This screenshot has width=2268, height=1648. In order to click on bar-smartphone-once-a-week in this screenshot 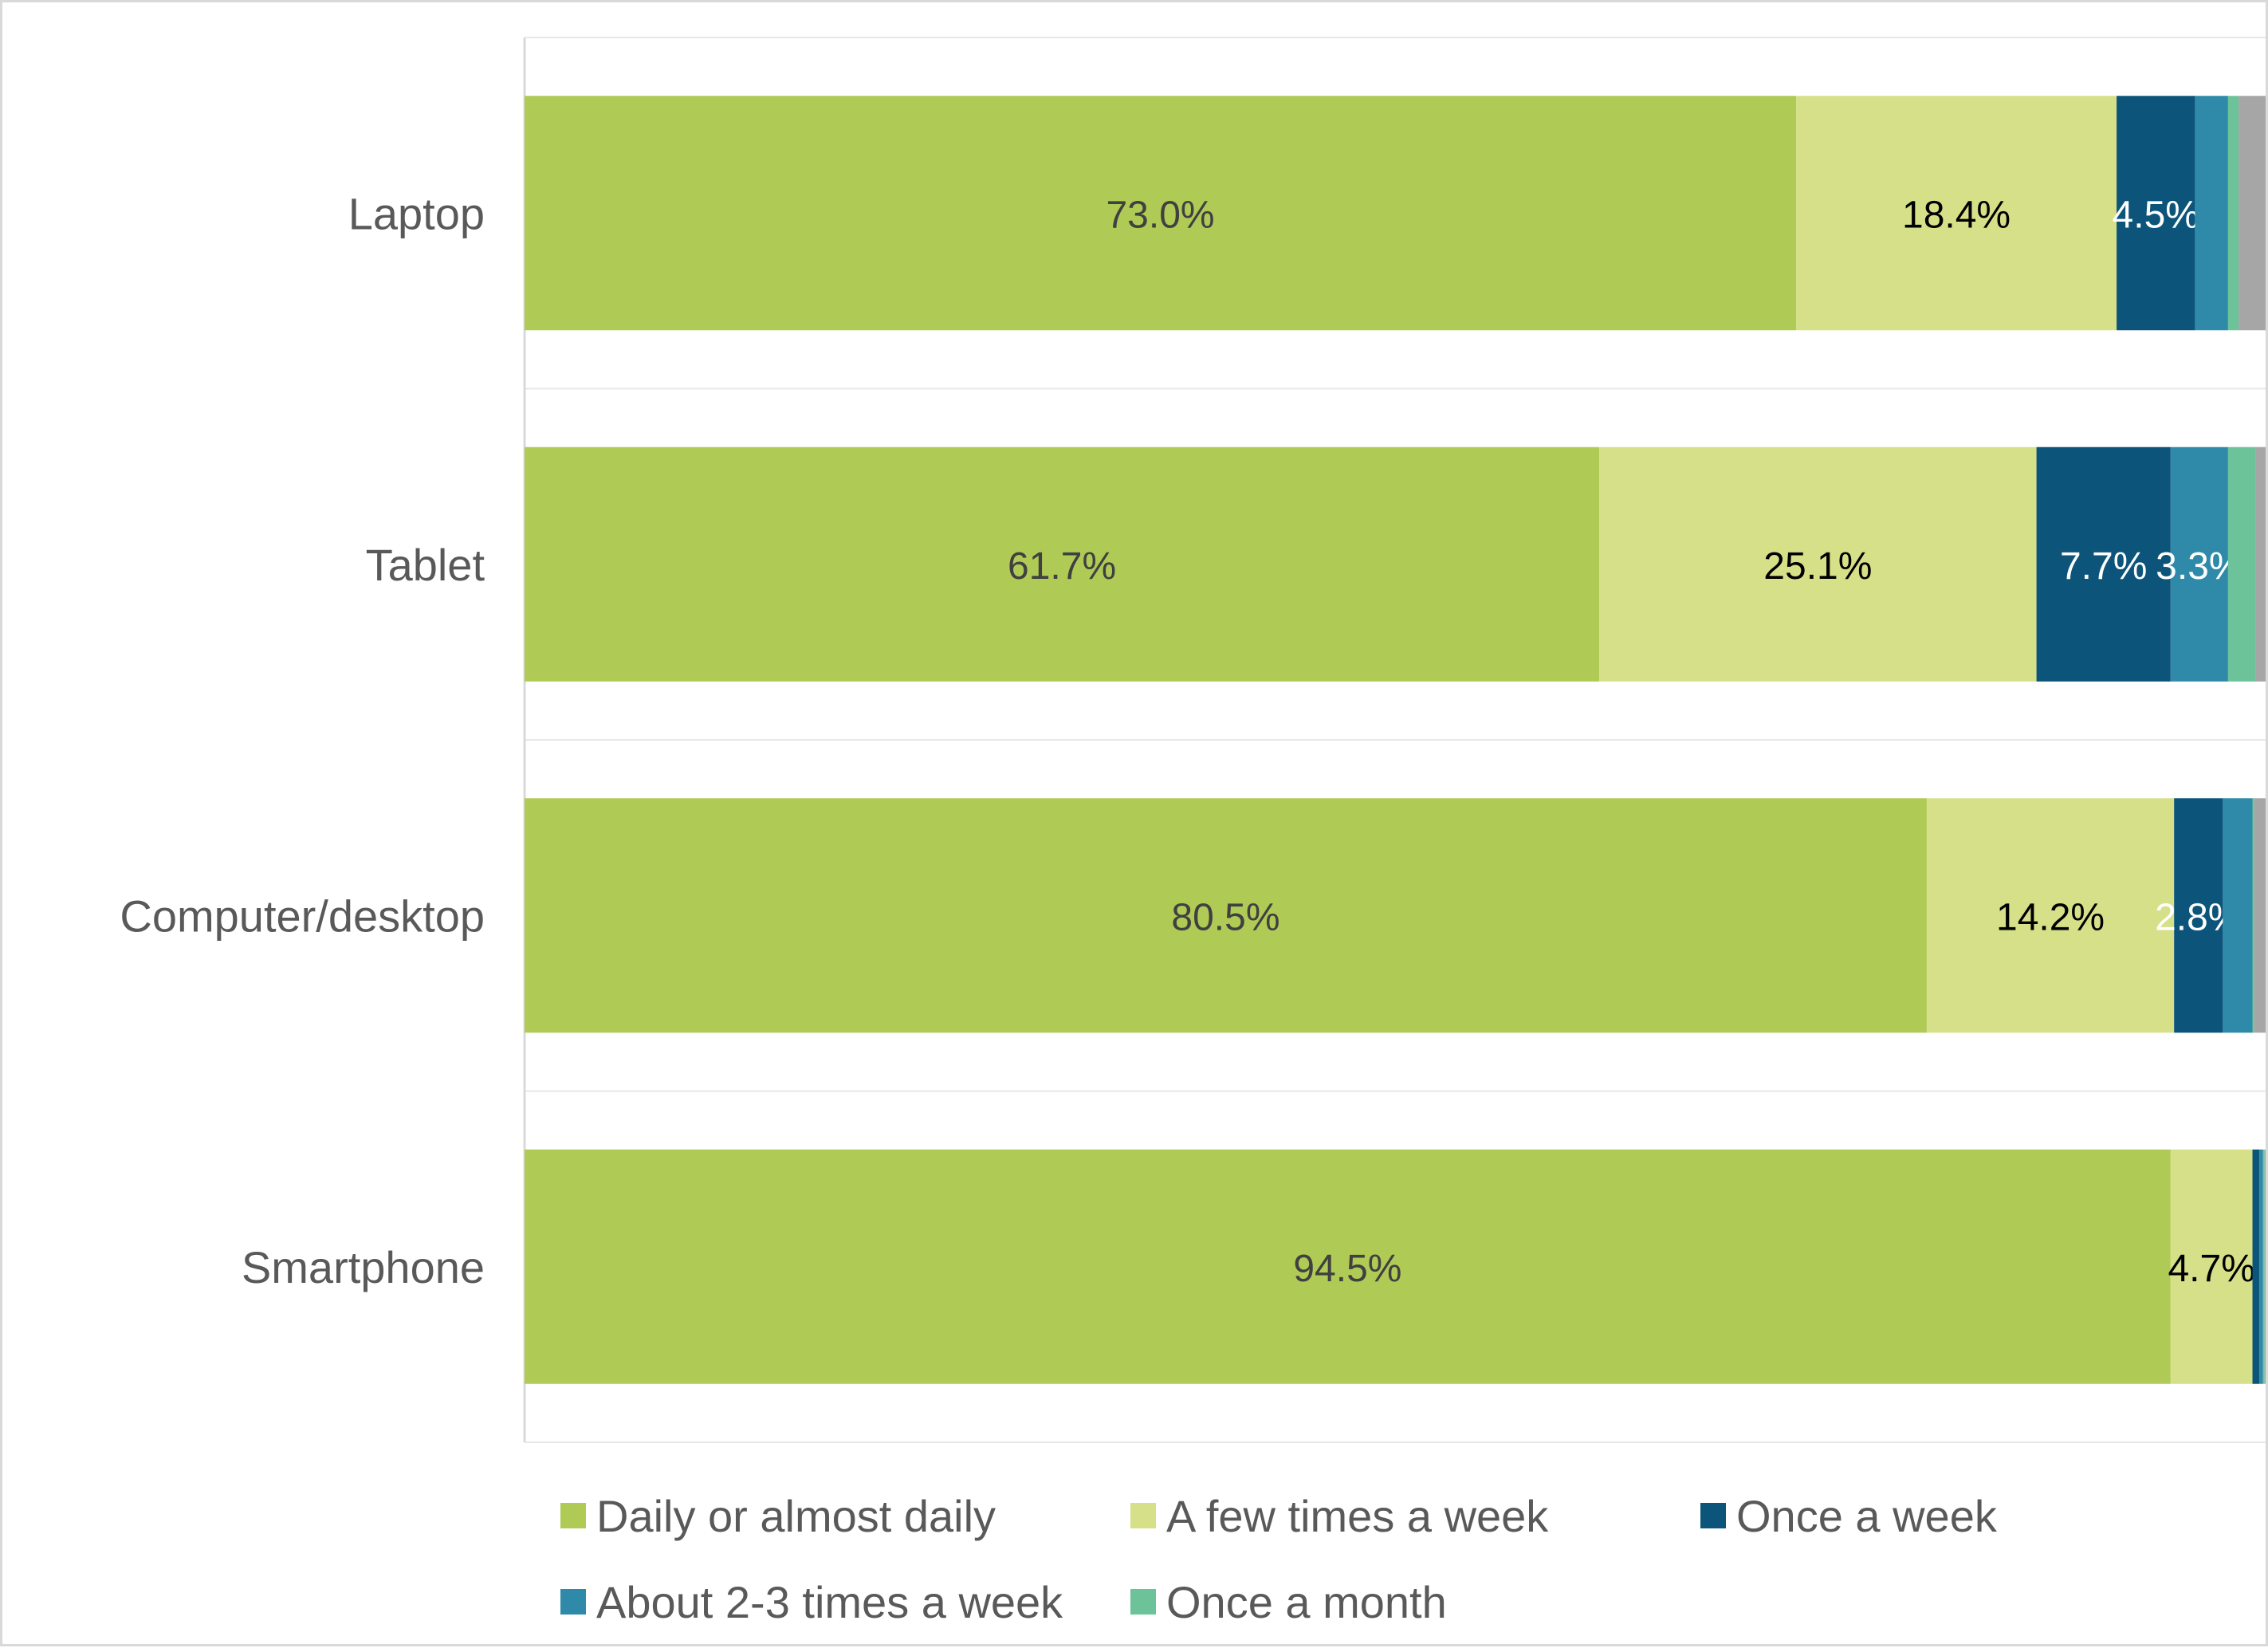, I will do `click(2256, 1266)`.